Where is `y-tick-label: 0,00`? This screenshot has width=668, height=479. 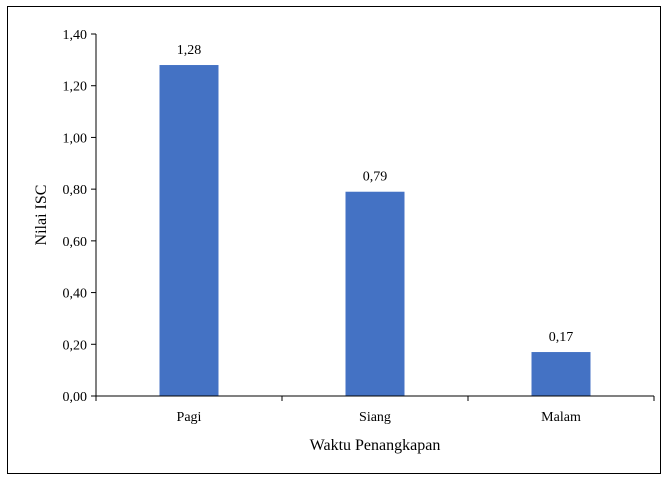
y-tick-label: 0,00 is located at coordinates (75, 397).